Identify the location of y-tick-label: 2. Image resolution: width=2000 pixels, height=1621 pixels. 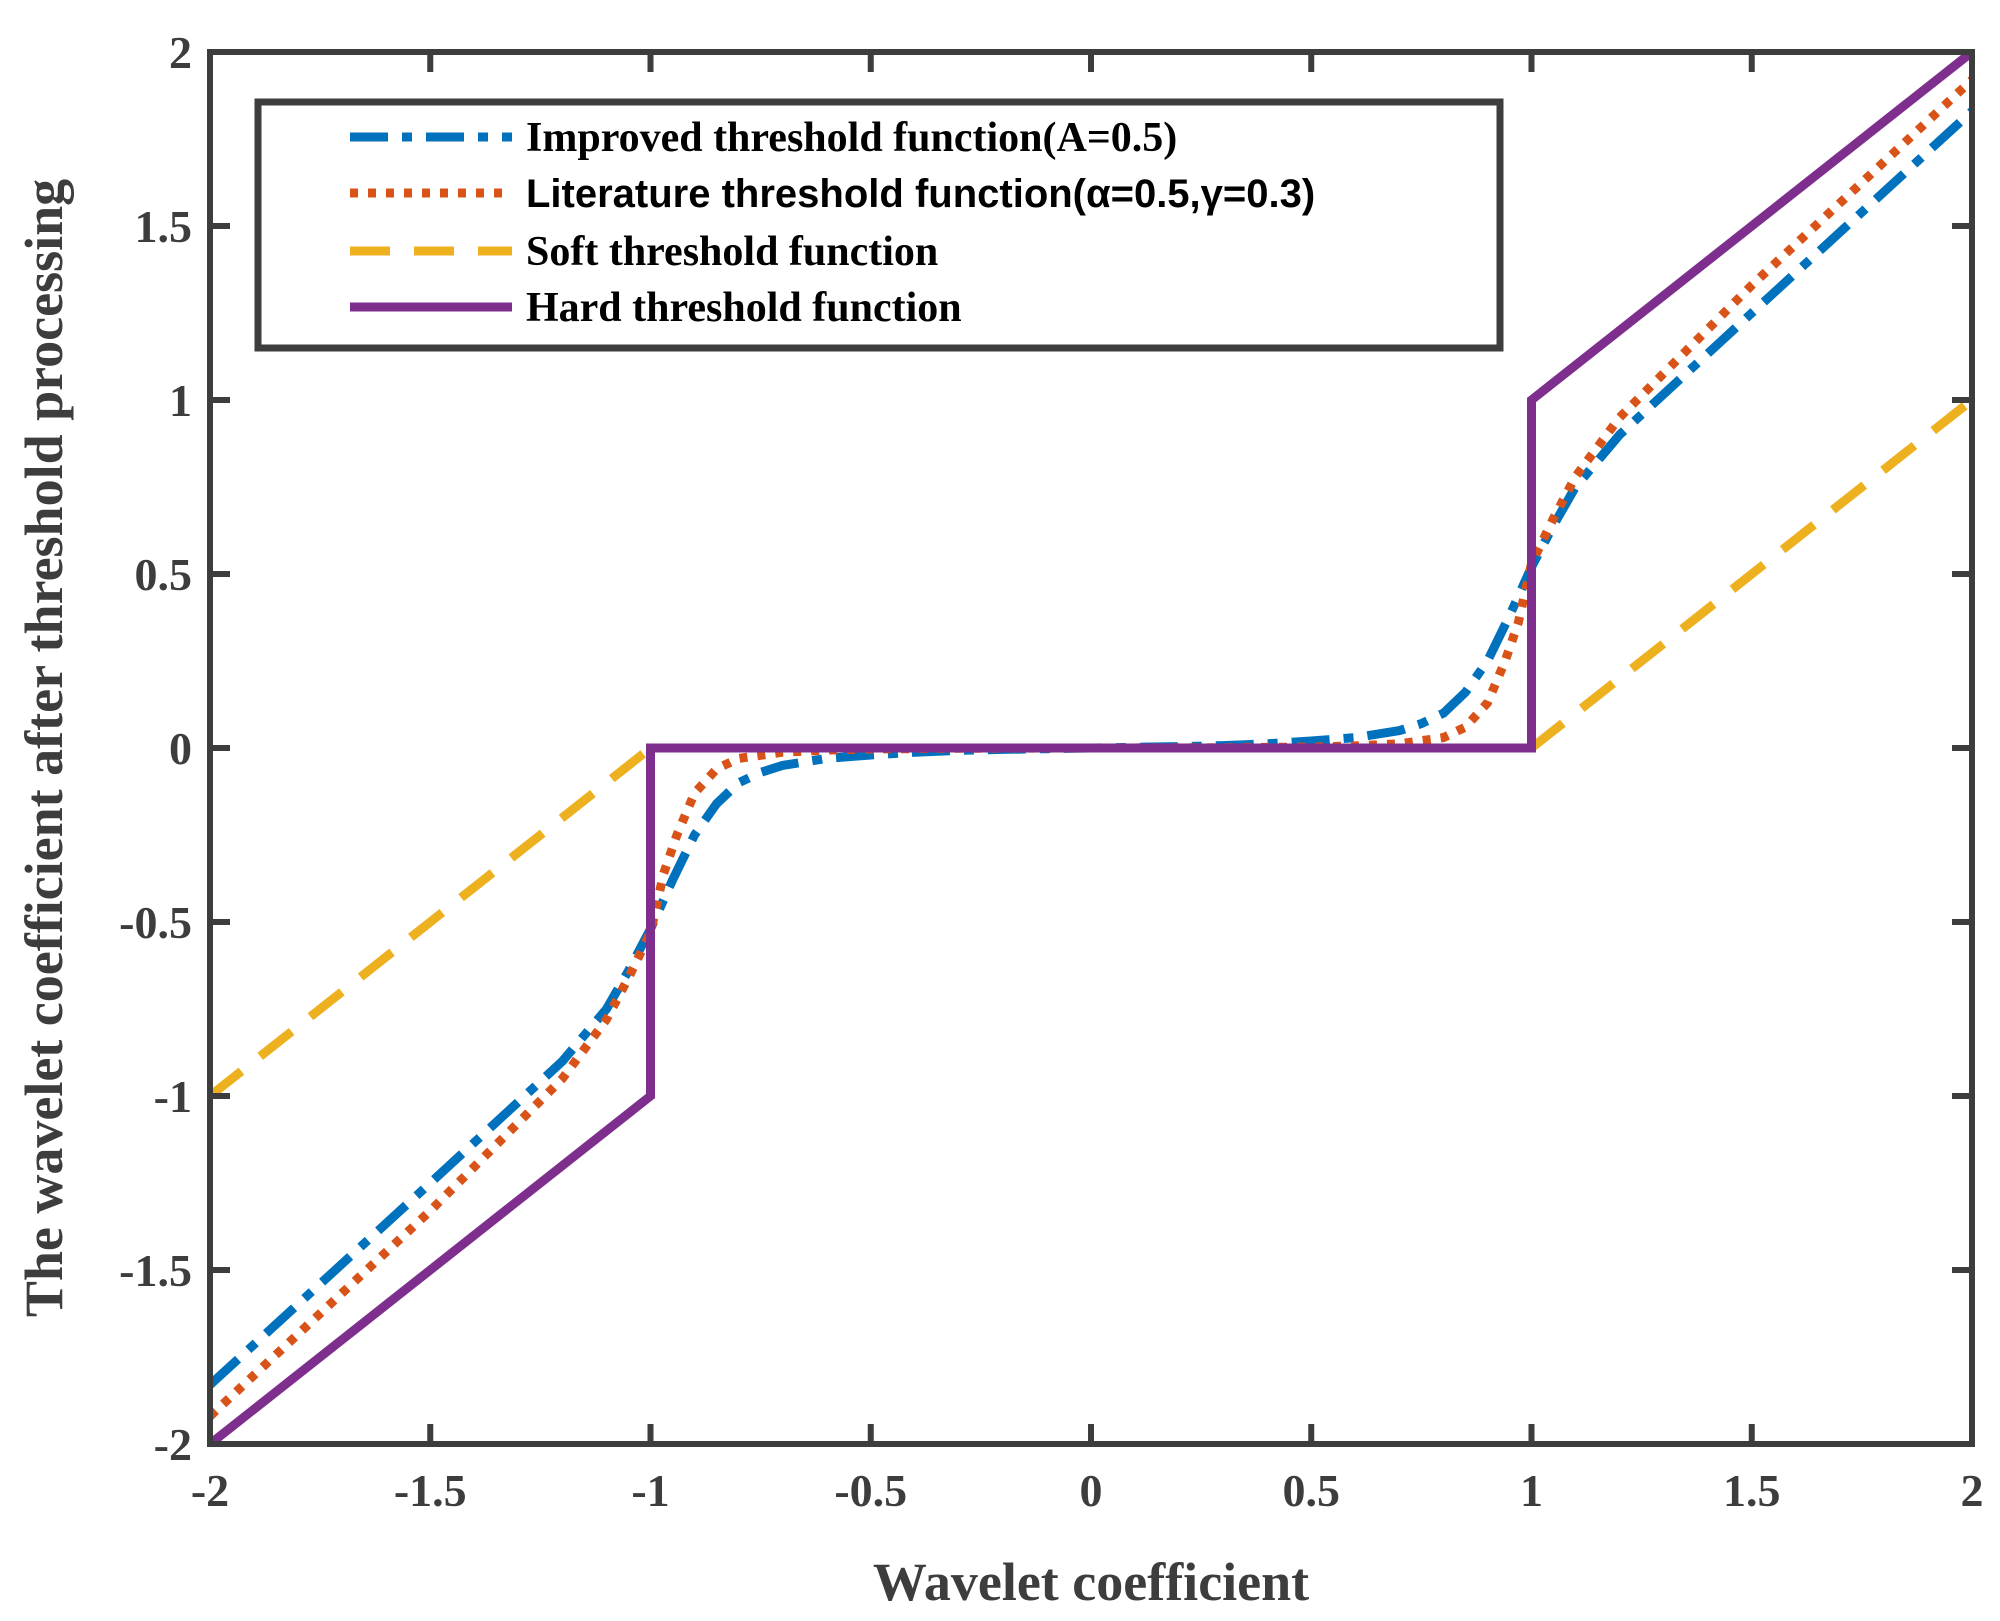
(180, 52).